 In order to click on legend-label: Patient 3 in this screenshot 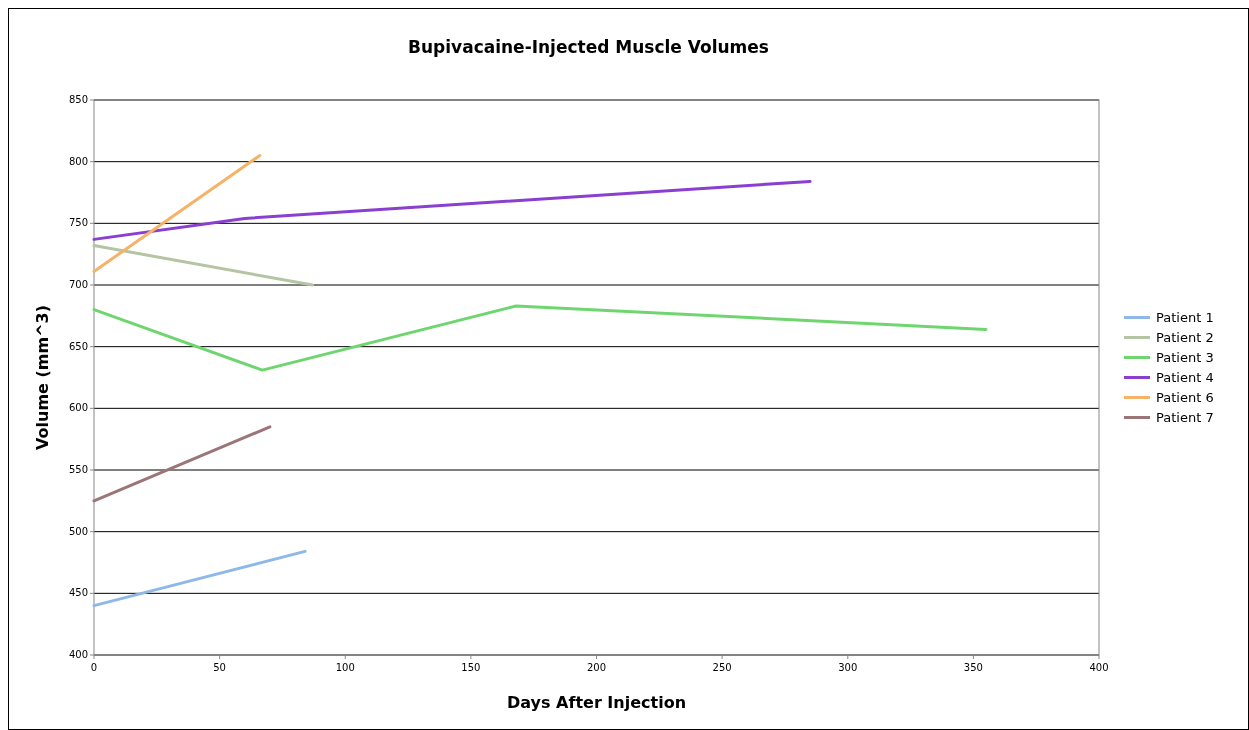, I will do `click(1185, 357)`.